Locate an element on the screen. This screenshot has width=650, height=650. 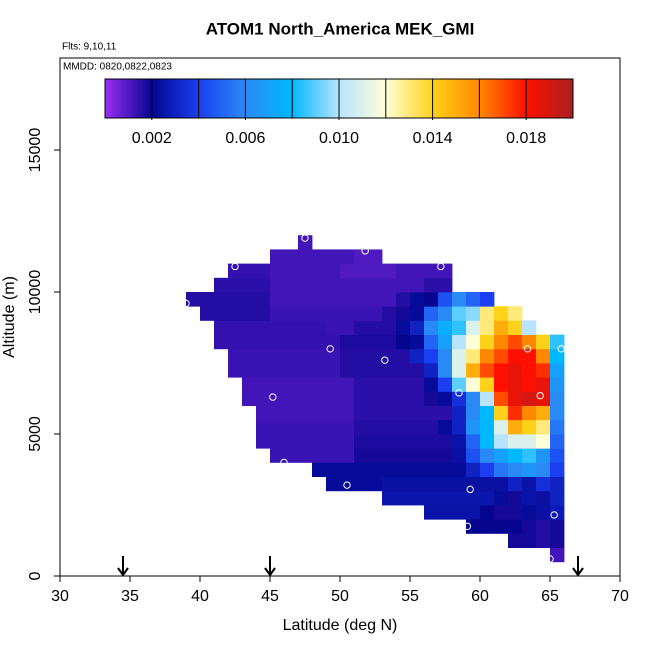
y-tick-label: 5000 is located at coordinates (35, 434).